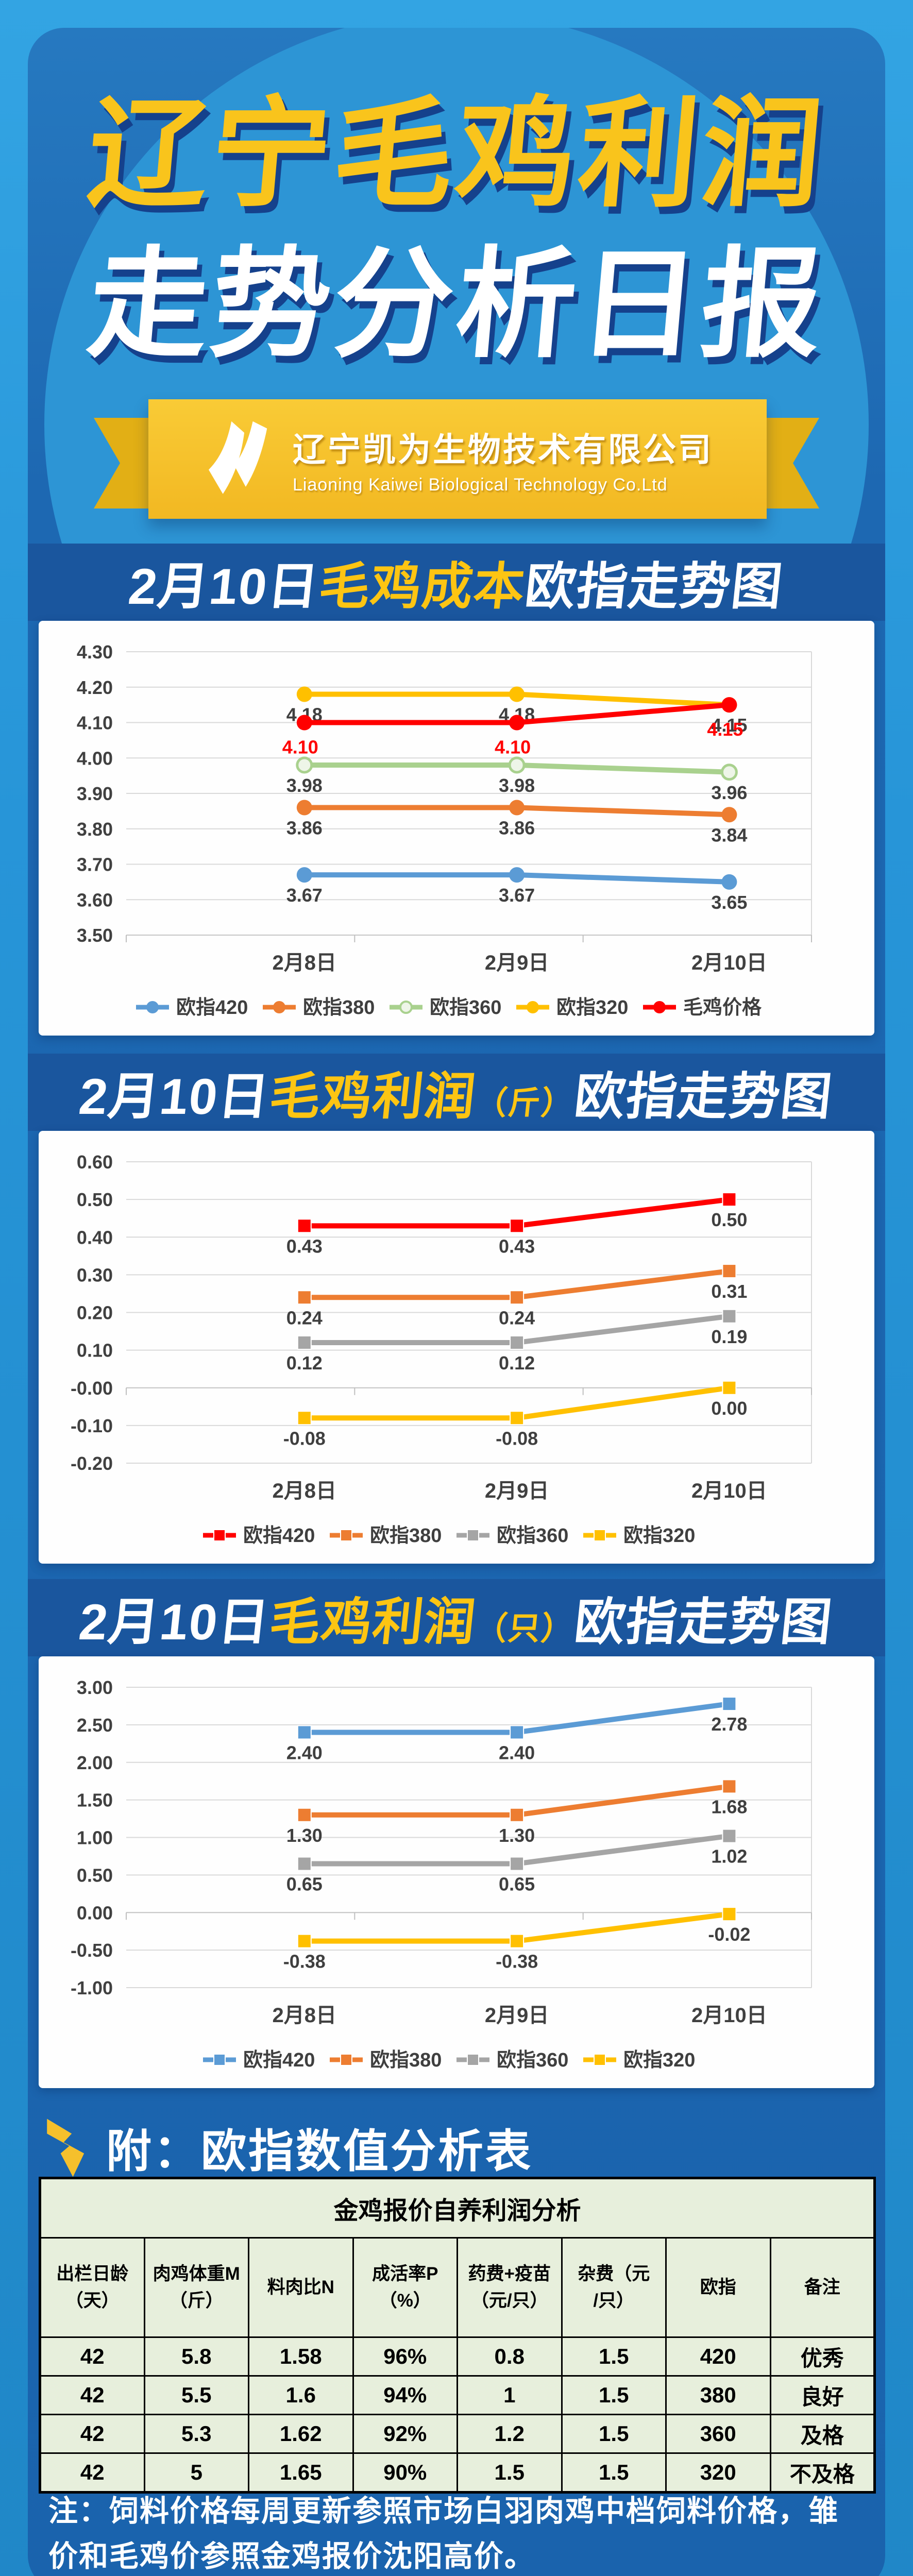 This screenshot has width=913, height=2576. Describe the element at coordinates (304, 1884) in the screenshot. I see `svg-text: 0.65` at that location.